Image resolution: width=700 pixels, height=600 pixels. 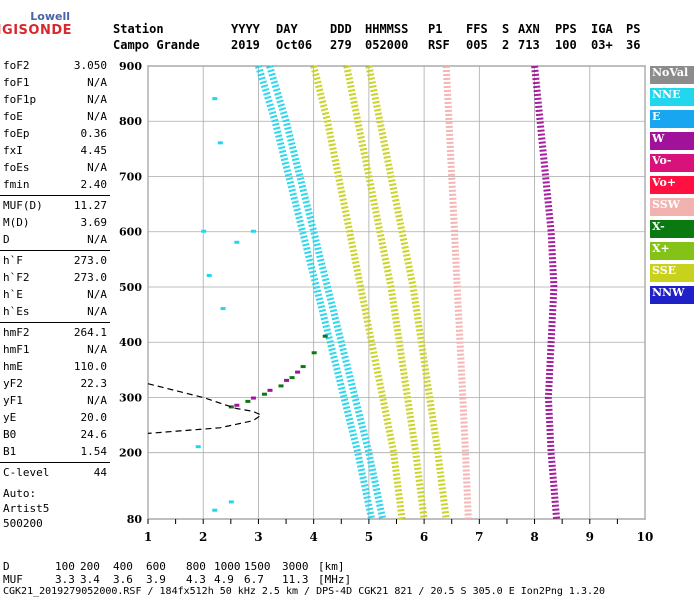 I want to click on muf-value: 3.4, so click(x=90, y=579).